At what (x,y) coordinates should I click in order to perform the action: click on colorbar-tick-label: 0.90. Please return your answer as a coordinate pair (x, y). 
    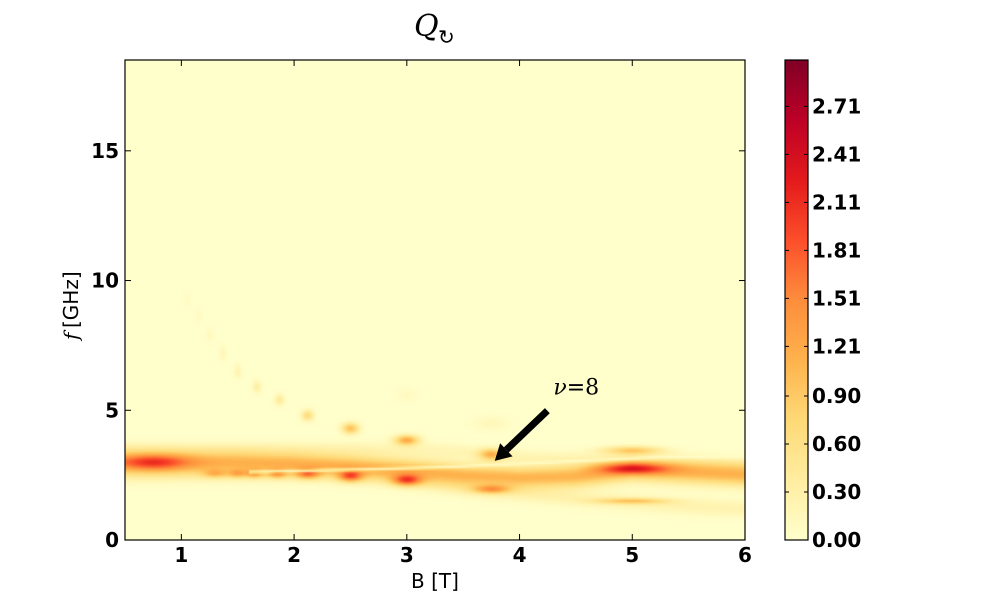
    Looking at the image, I should click on (836, 396).